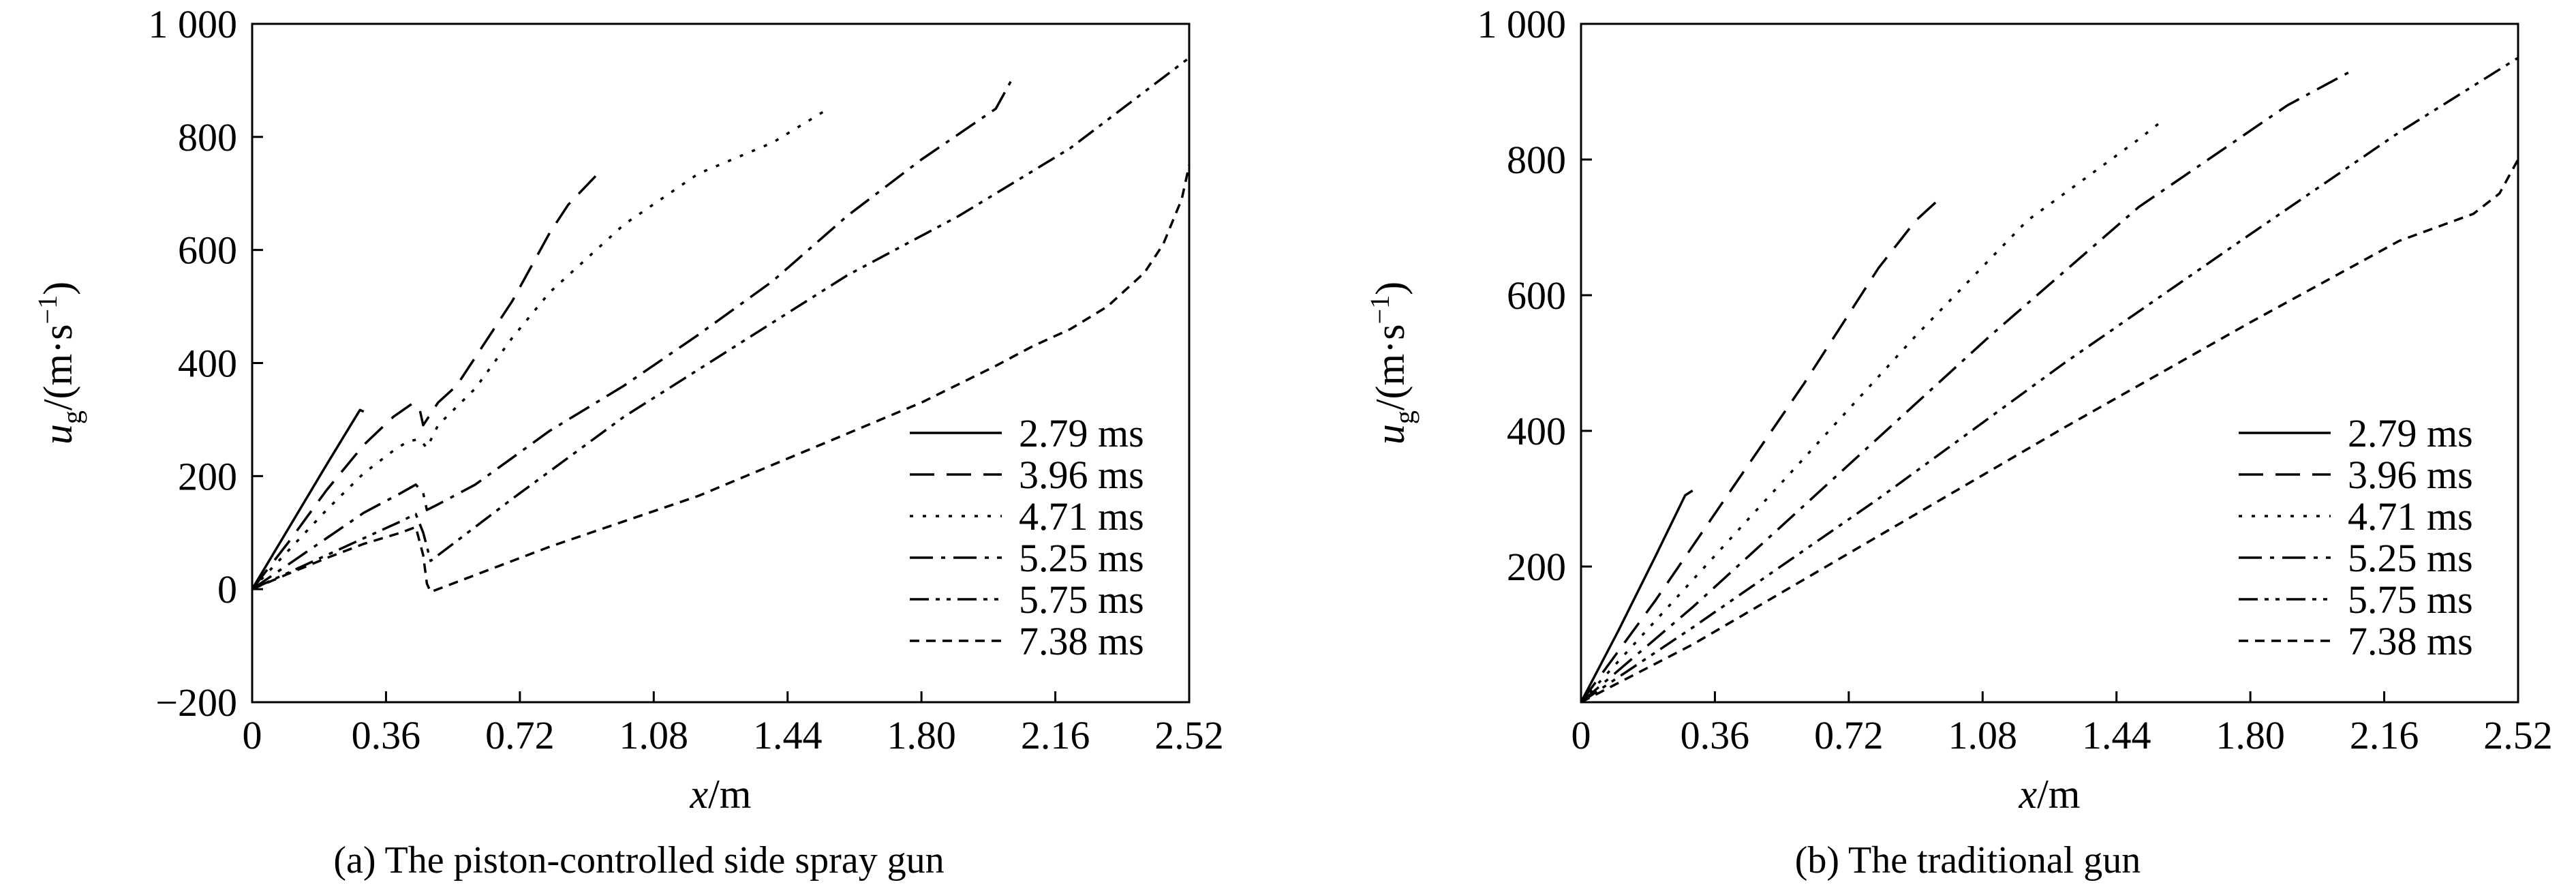 The image size is (2576, 889). Describe the element at coordinates (196, 702) in the screenshot. I see `y-tick-label: −200` at that location.